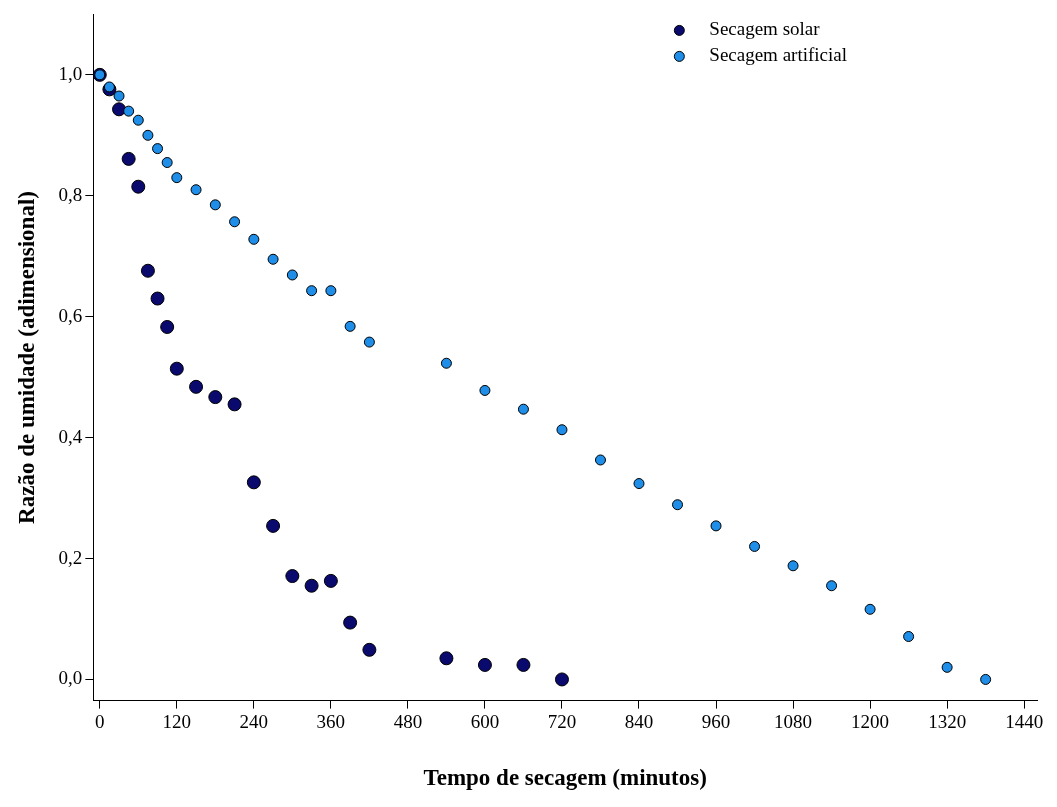 The width and height of the screenshot is (1057, 807). What do you see at coordinates (70, 315) in the screenshot?
I see `y-tick-label: 0,6` at bounding box center [70, 315].